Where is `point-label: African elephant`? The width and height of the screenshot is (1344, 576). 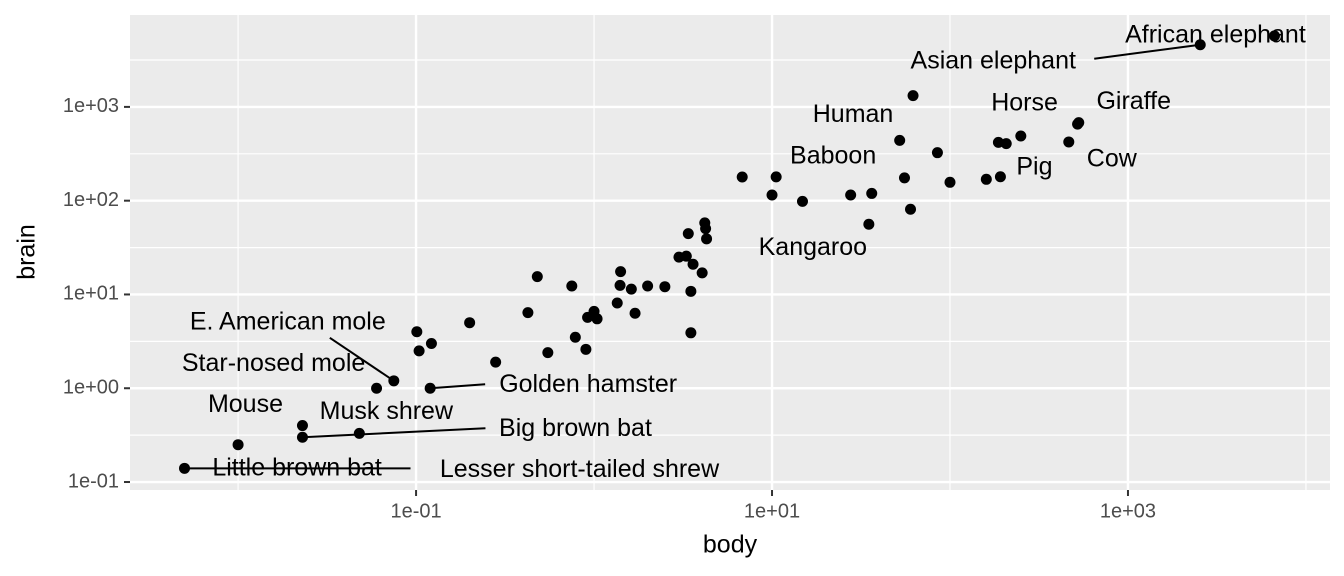 point-label: African elephant is located at coordinates (1215, 35).